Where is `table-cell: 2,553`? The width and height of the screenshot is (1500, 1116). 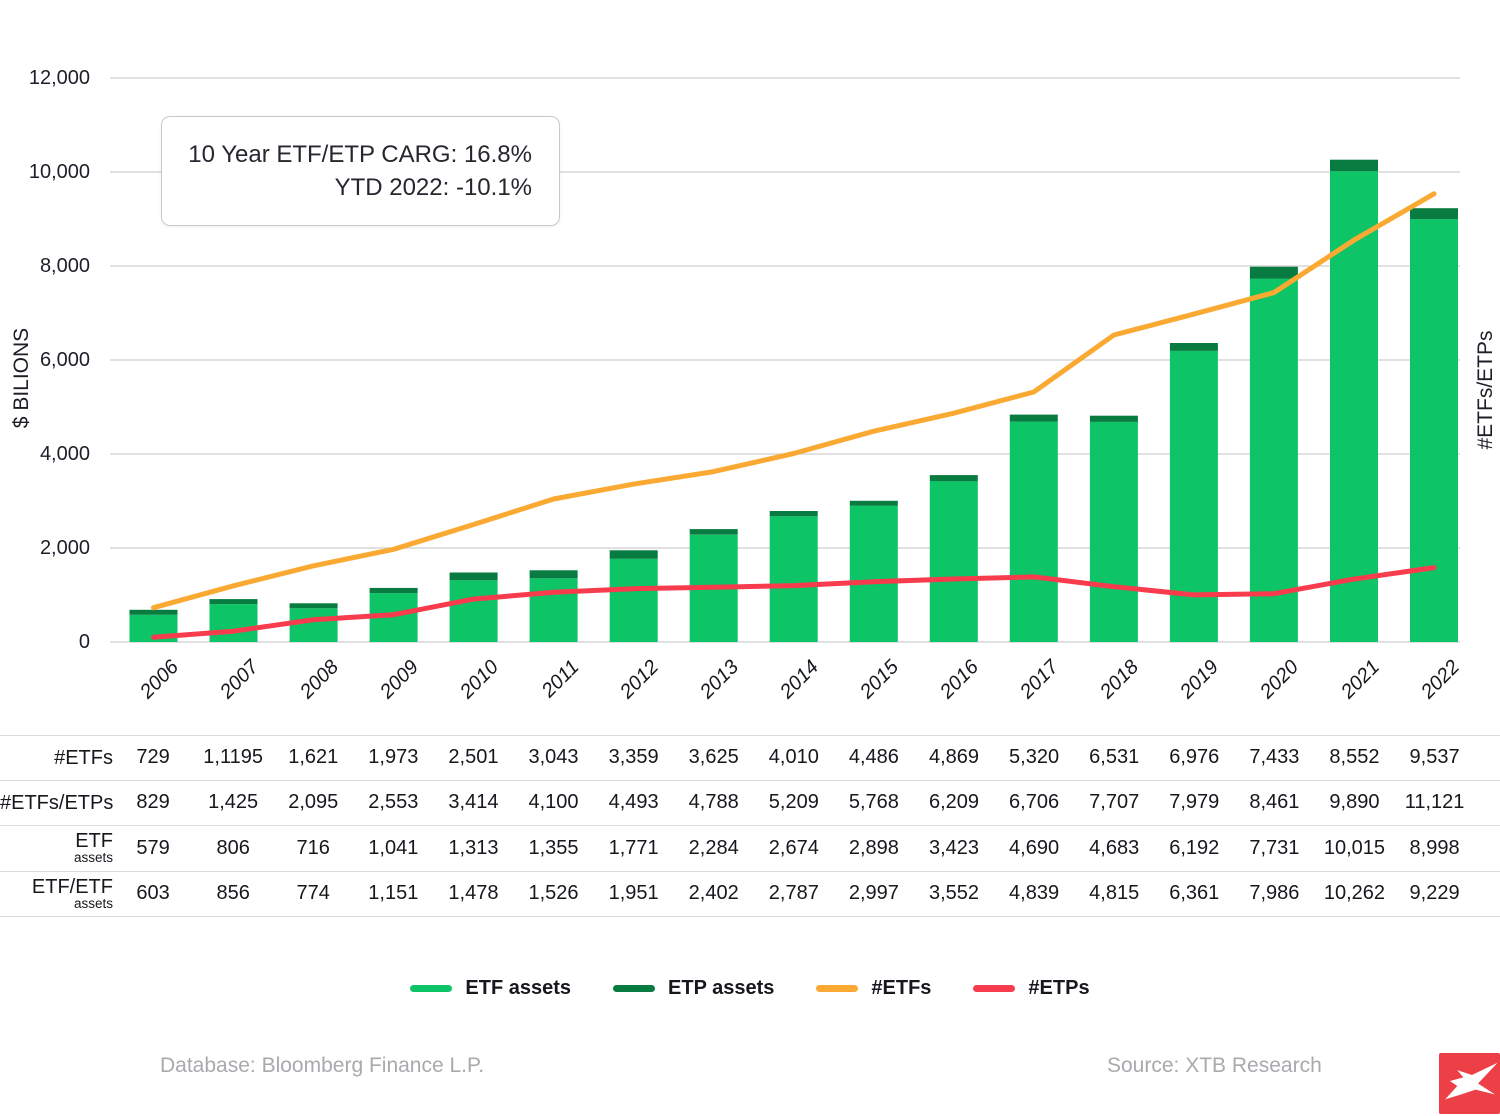
table-cell: 2,553 is located at coordinates (393, 802).